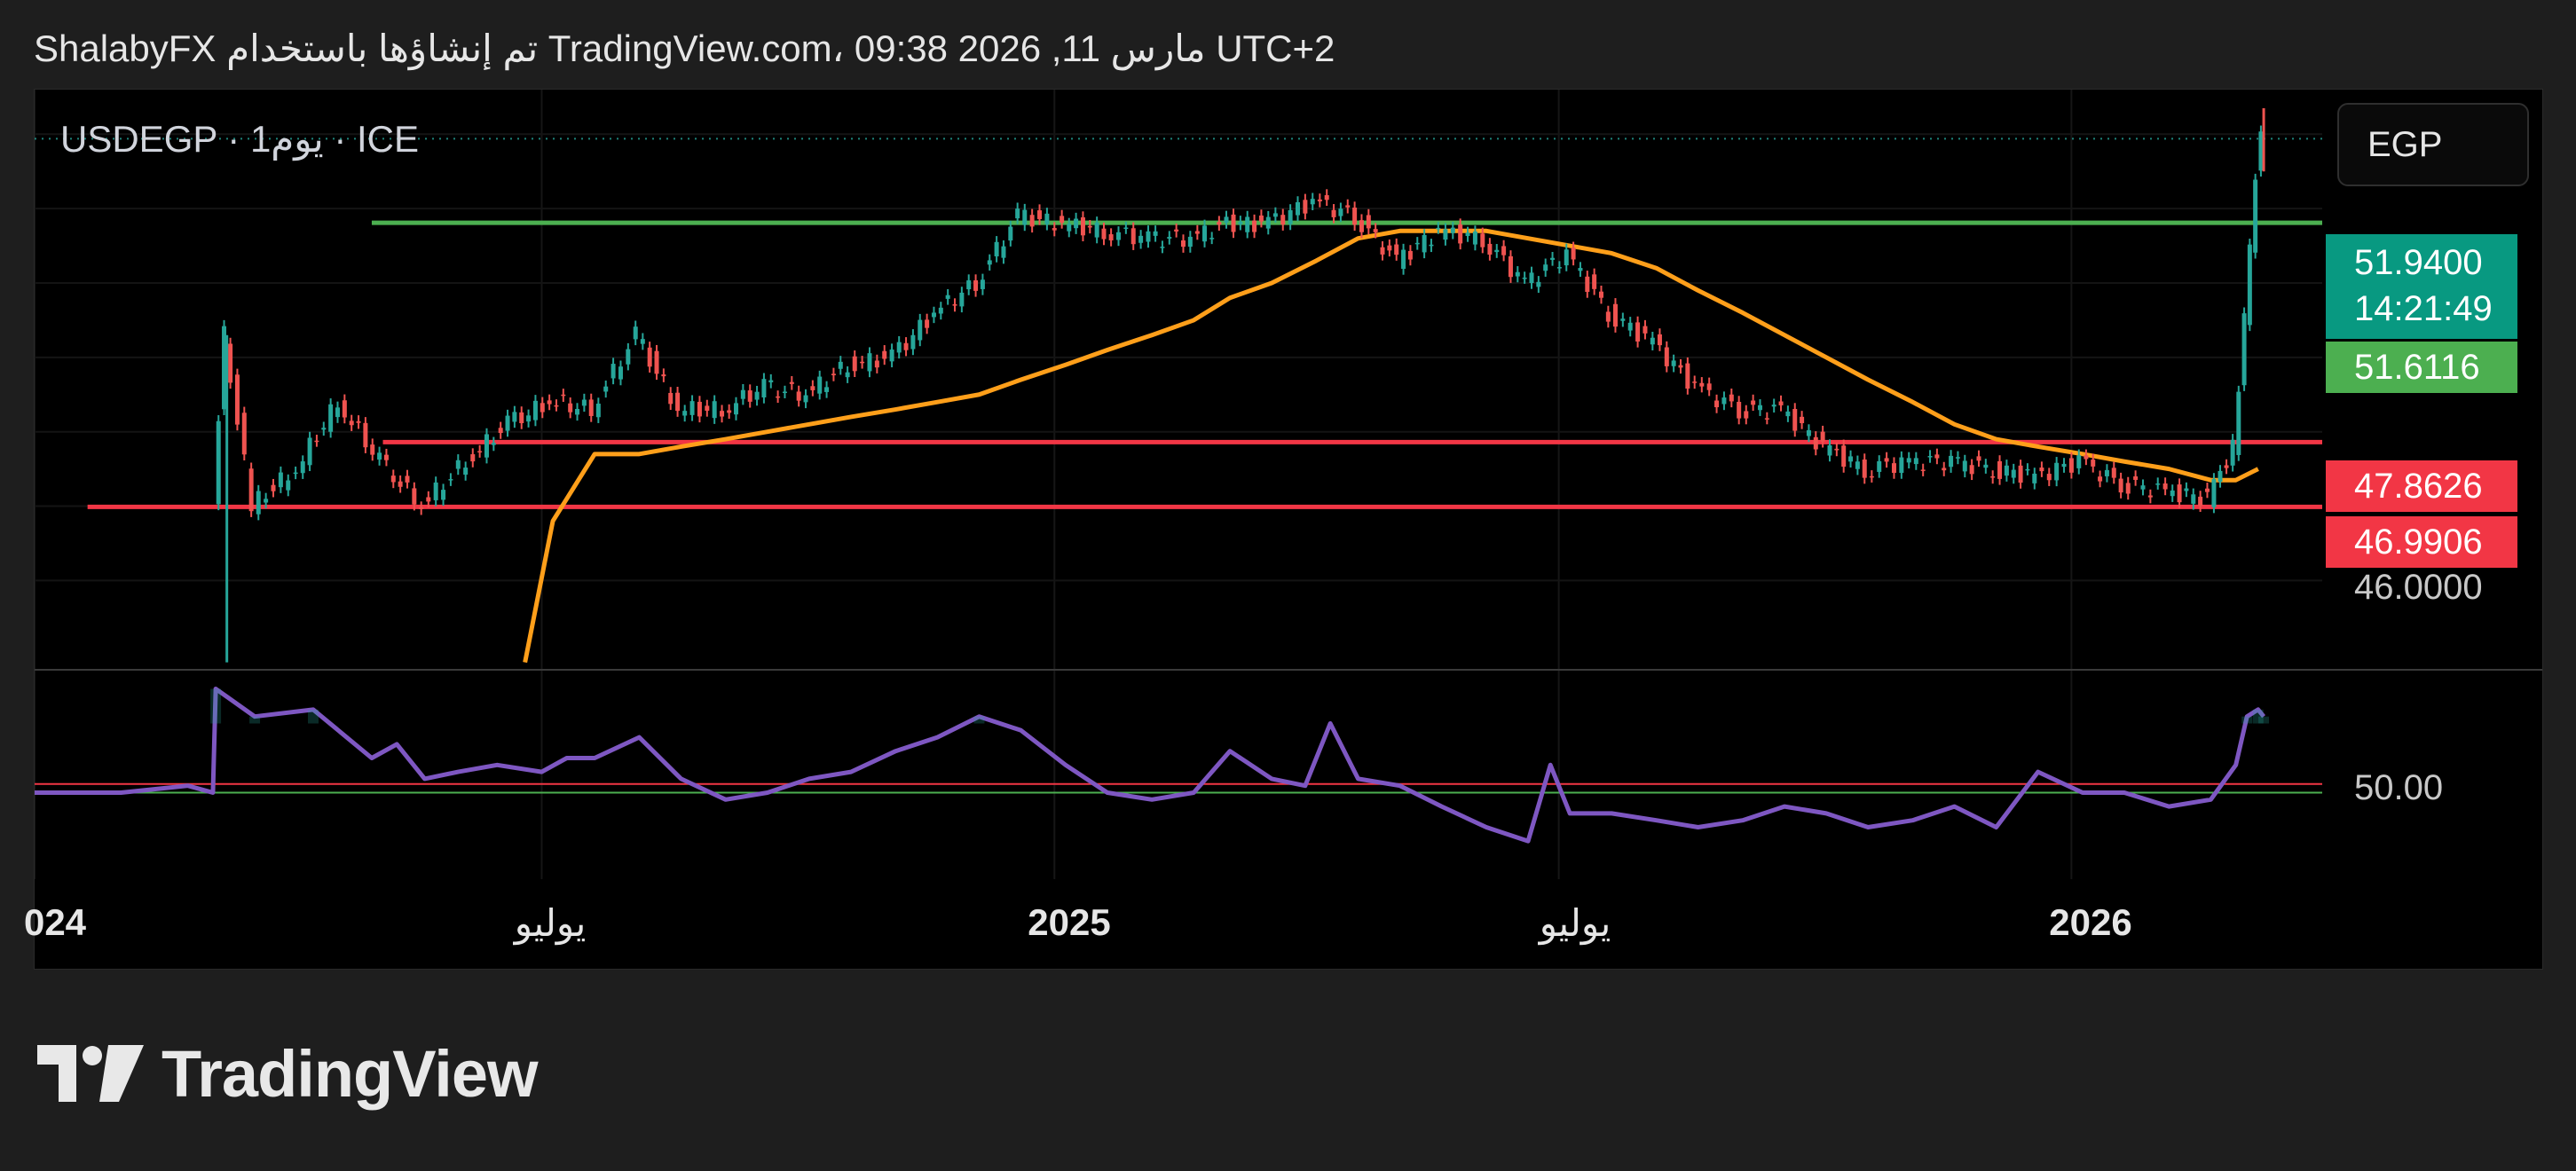 The width and height of the screenshot is (2576, 1171). Describe the element at coordinates (350, 1074) in the screenshot. I see `brand-name: TradingView` at that location.